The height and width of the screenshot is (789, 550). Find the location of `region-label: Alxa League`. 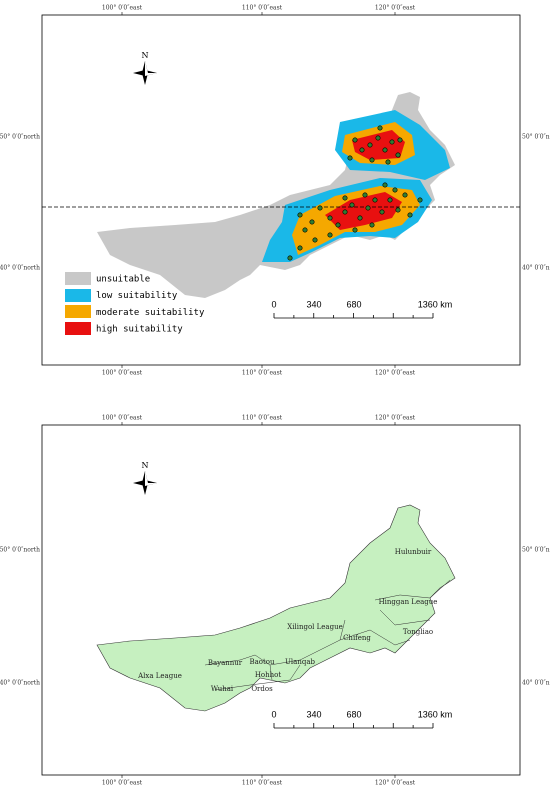

region-label: Alxa League is located at coordinates (159, 676).